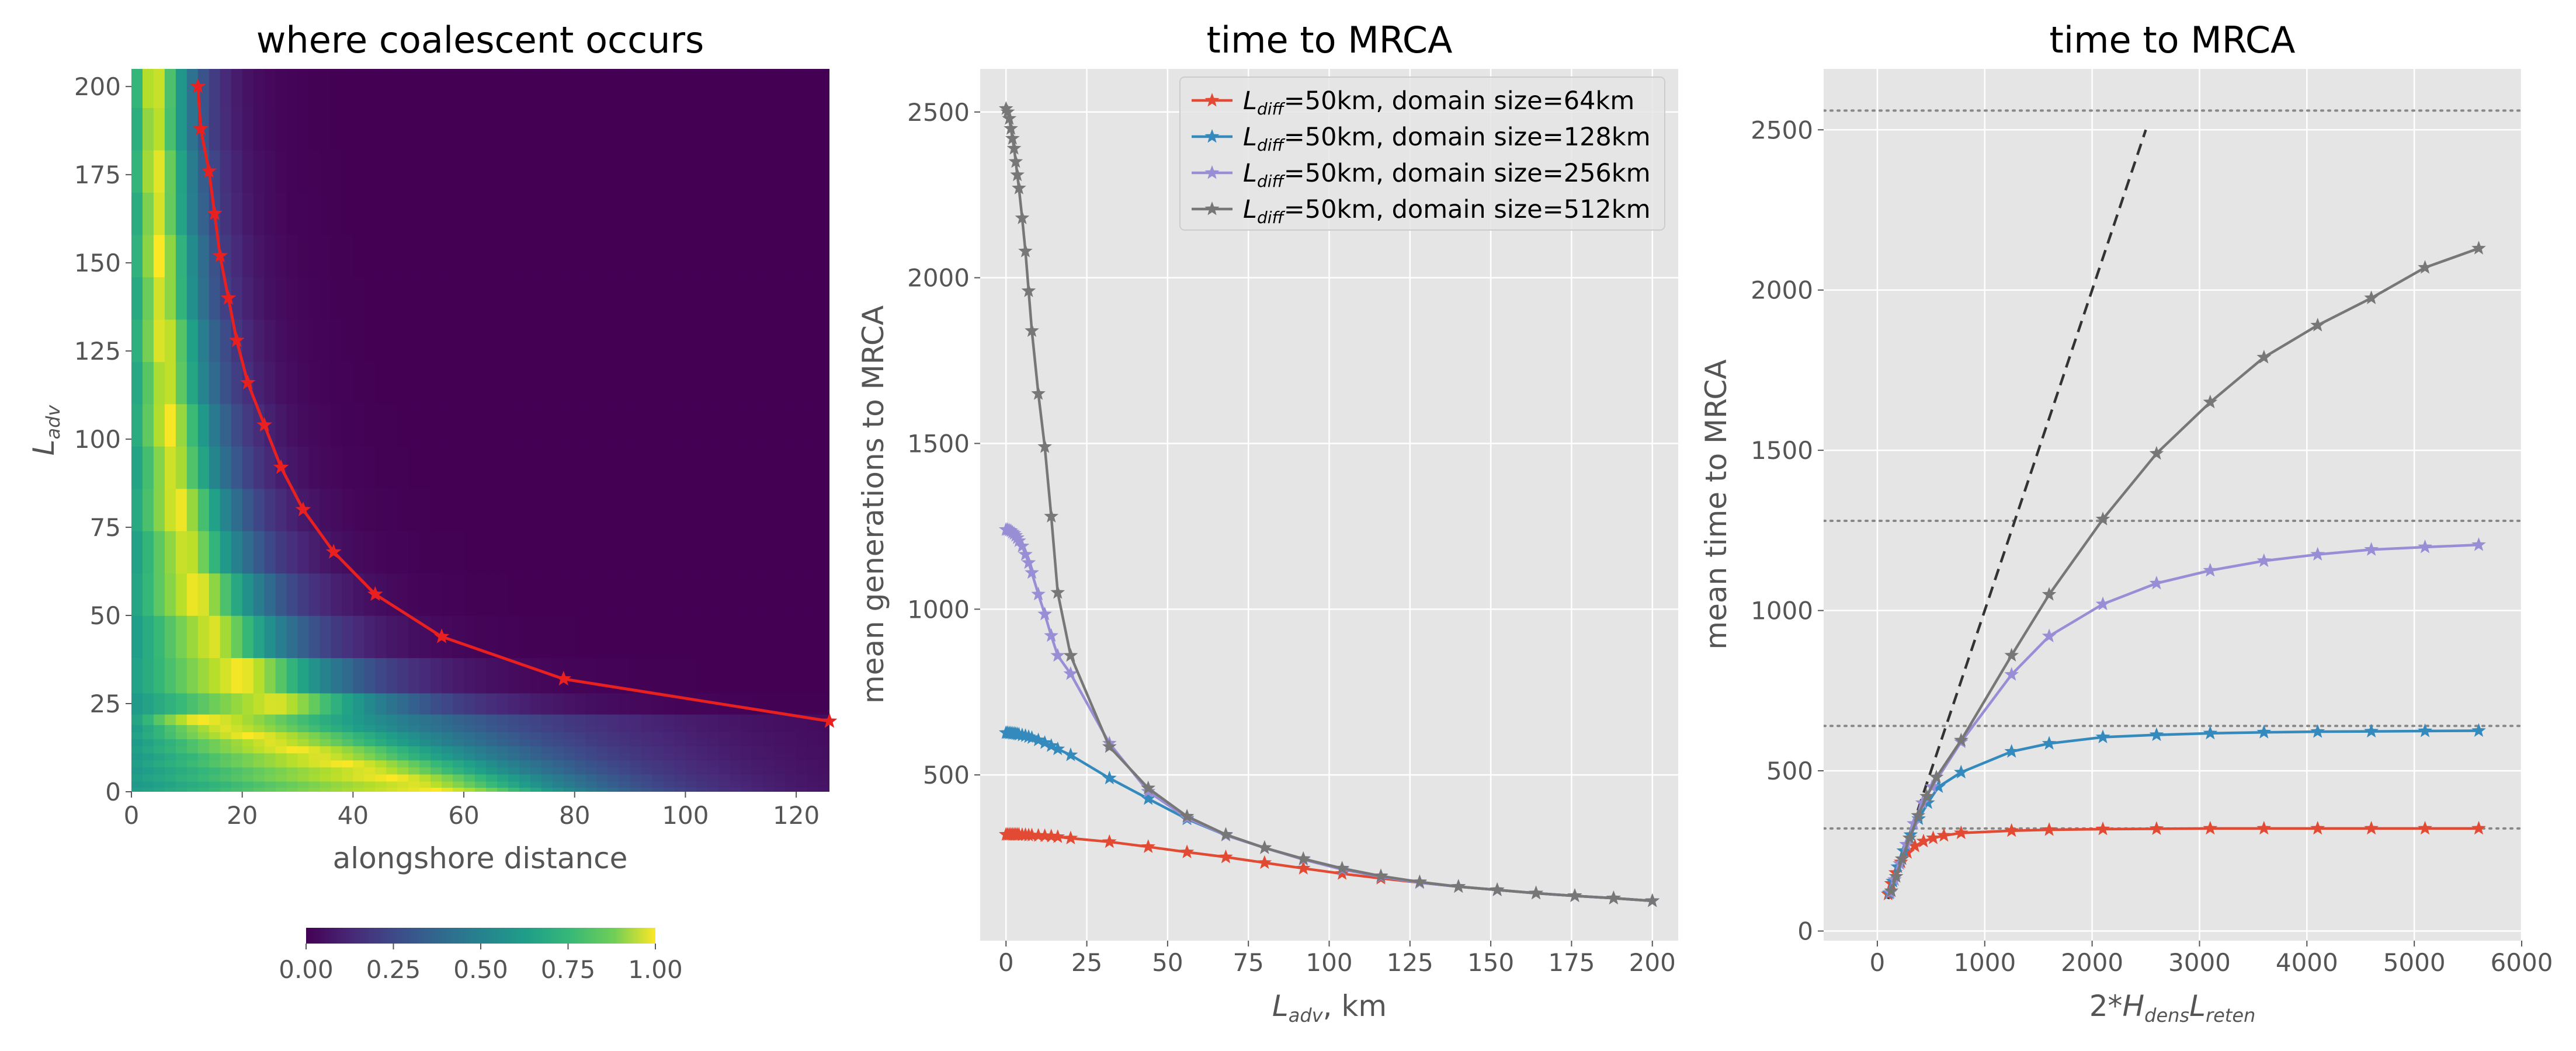 The height and width of the screenshot is (1051, 2576). I want to click on data-point, so click(1011, 128).